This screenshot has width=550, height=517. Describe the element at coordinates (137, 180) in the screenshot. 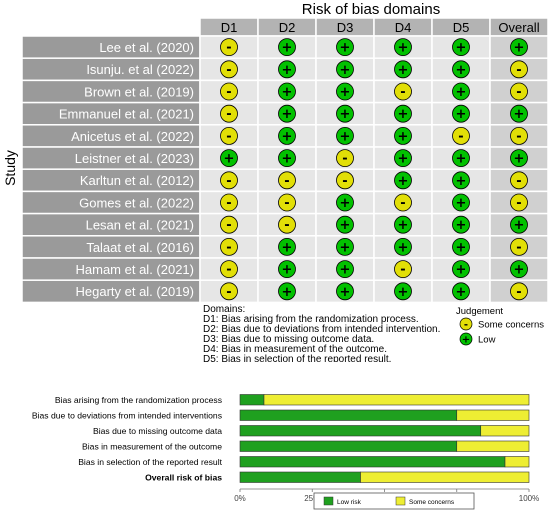

I see `study-name: Karltun et al. (2012)` at that location.